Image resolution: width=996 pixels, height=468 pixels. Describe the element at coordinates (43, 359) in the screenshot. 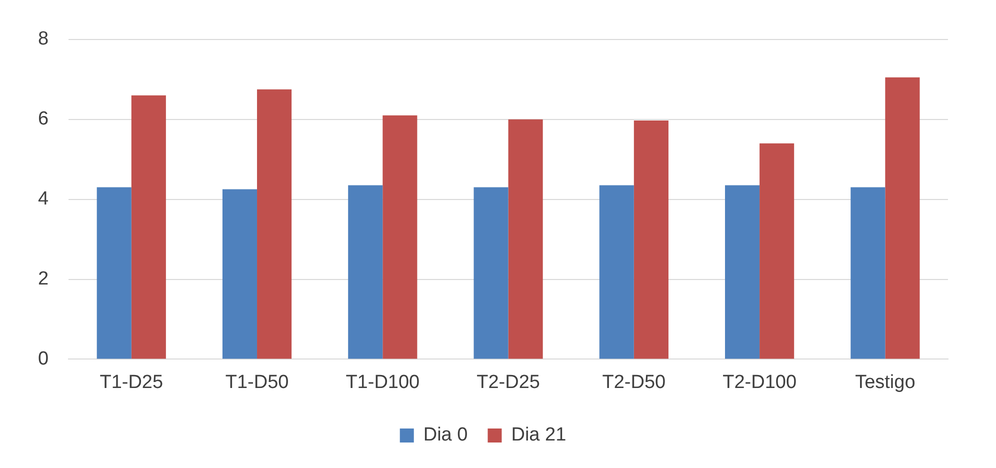

I see `y-tick-label: 0` at that location.